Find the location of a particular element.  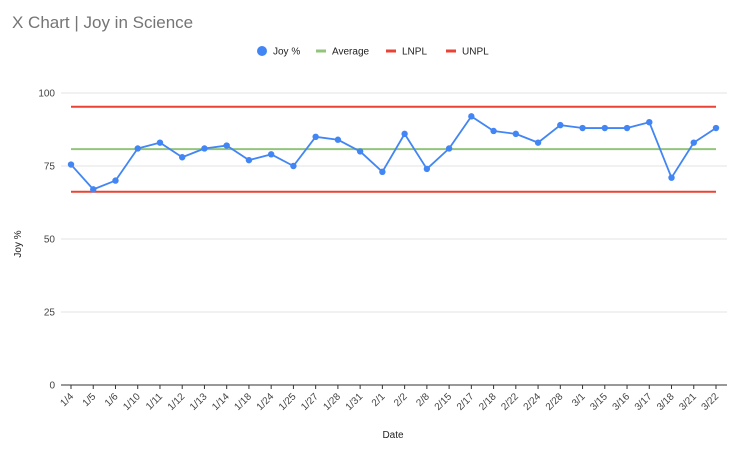

legend-label: UNPL is located at coordinates (475, 52).